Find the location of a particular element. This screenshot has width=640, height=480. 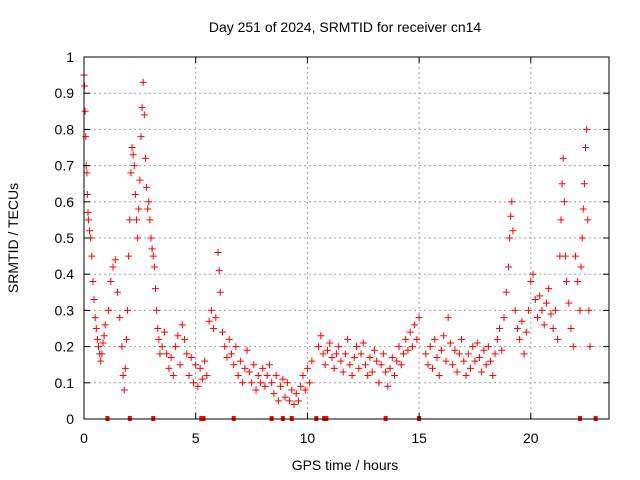

y-tick-label: 0.7 is located at coordinates (65, 166).